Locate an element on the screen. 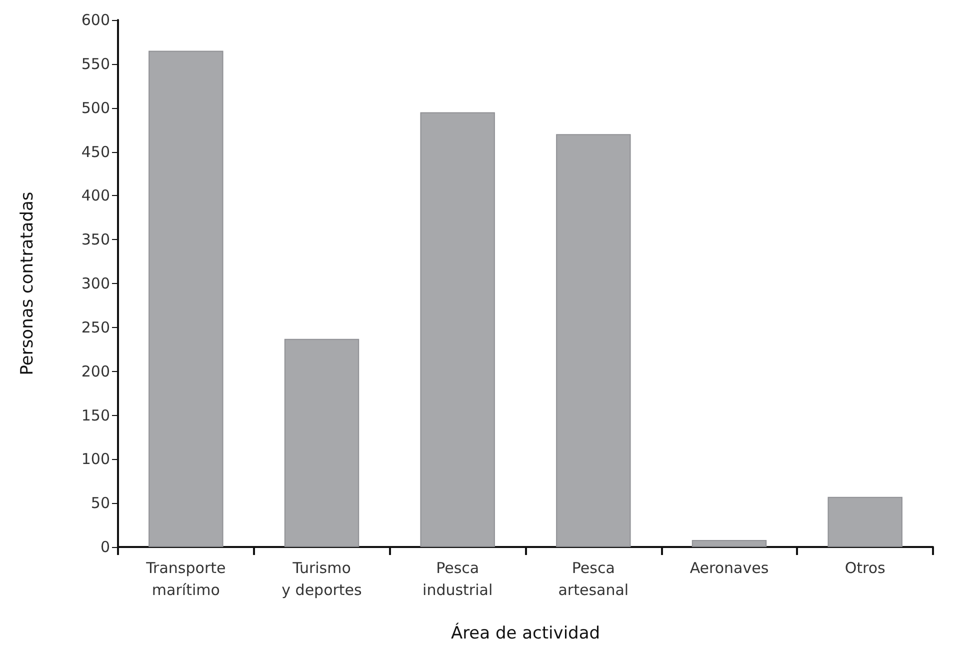 Image resolution: width=953 pixels, height=655 pixels. y-tick-label: 150 is located at coordinates (95, 415).